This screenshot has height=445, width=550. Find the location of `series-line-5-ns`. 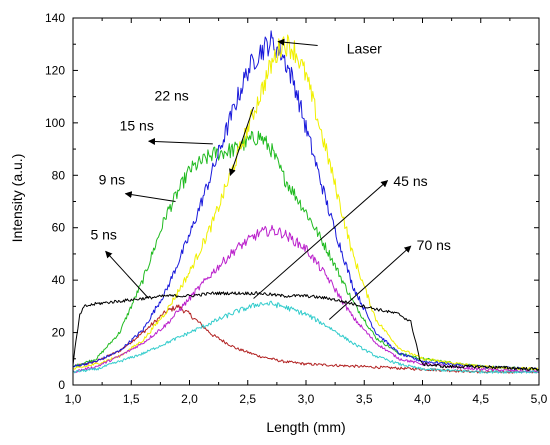

series-line-5-ns is located at coordinates (306, 339).